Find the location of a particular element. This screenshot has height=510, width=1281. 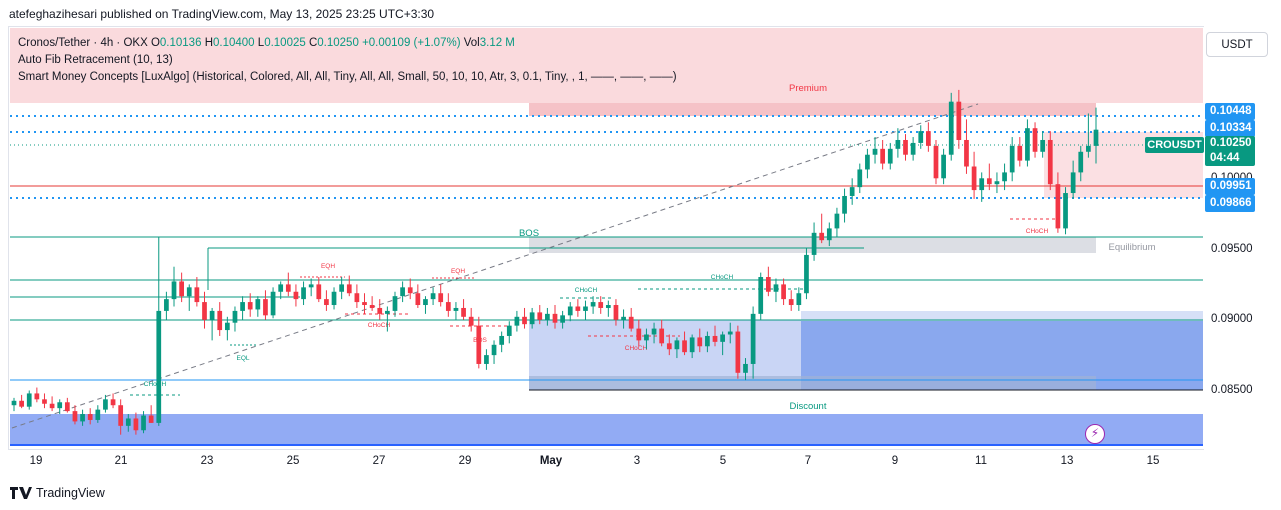

price-badge-fib-4: 0.09951 is located at coordinates (1230, 186).